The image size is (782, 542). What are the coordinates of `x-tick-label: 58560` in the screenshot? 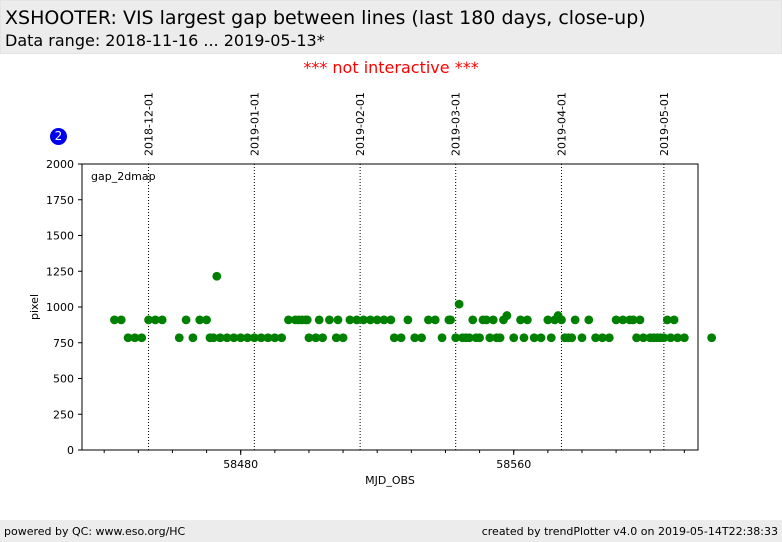 It's located at (513, 464).